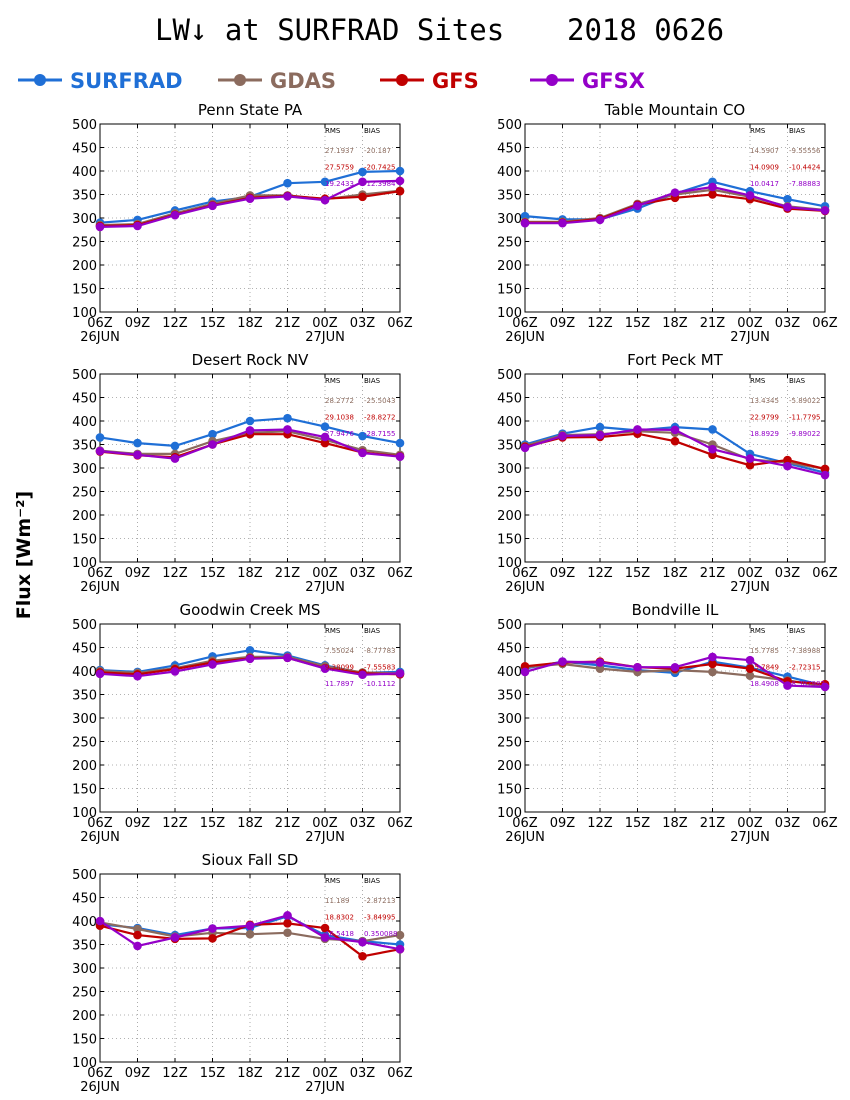 The image size is (850, 1100). What do you see at coordinates (380, 184) in the screenshot?
I see `stats-bias-value: -12.3984` at bounding box center [380, 184].